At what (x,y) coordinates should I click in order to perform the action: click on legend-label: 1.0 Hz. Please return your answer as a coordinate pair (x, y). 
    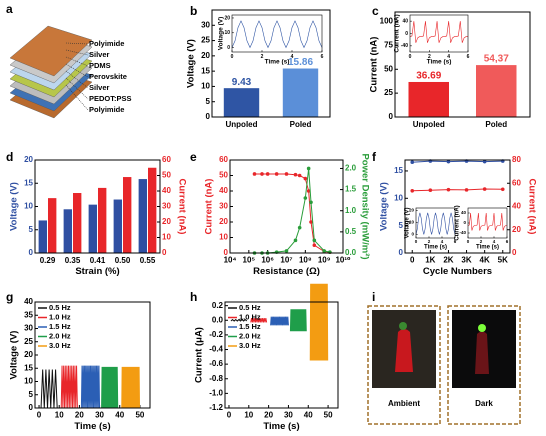
    Looking at the image, I should click on (250, 316).